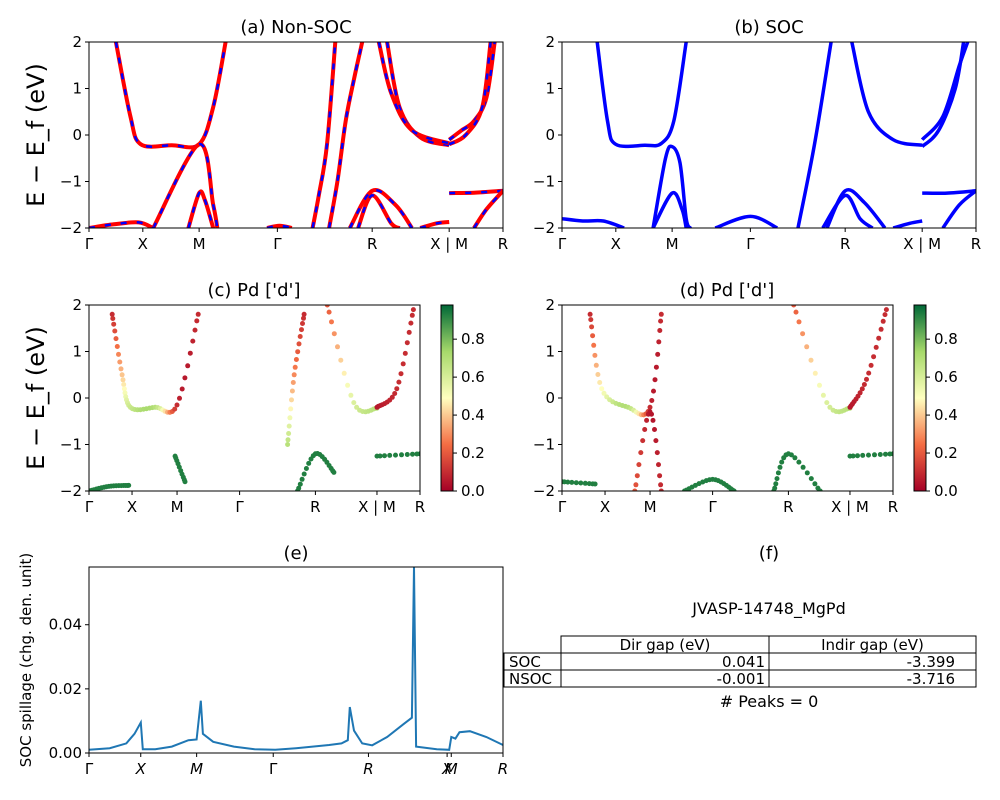 Image resolution: width=1000 pixels, height=800 pixels. I want to click on panel-a-lines, so click(296, 135).